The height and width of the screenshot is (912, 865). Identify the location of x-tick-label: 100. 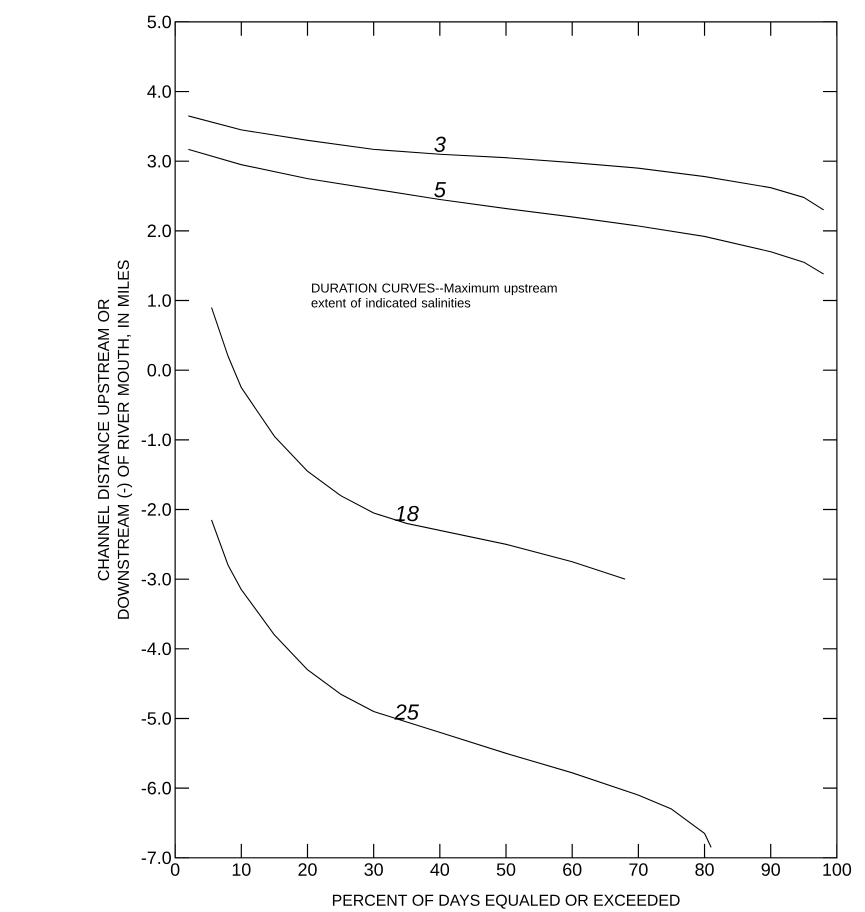
(837, 869).